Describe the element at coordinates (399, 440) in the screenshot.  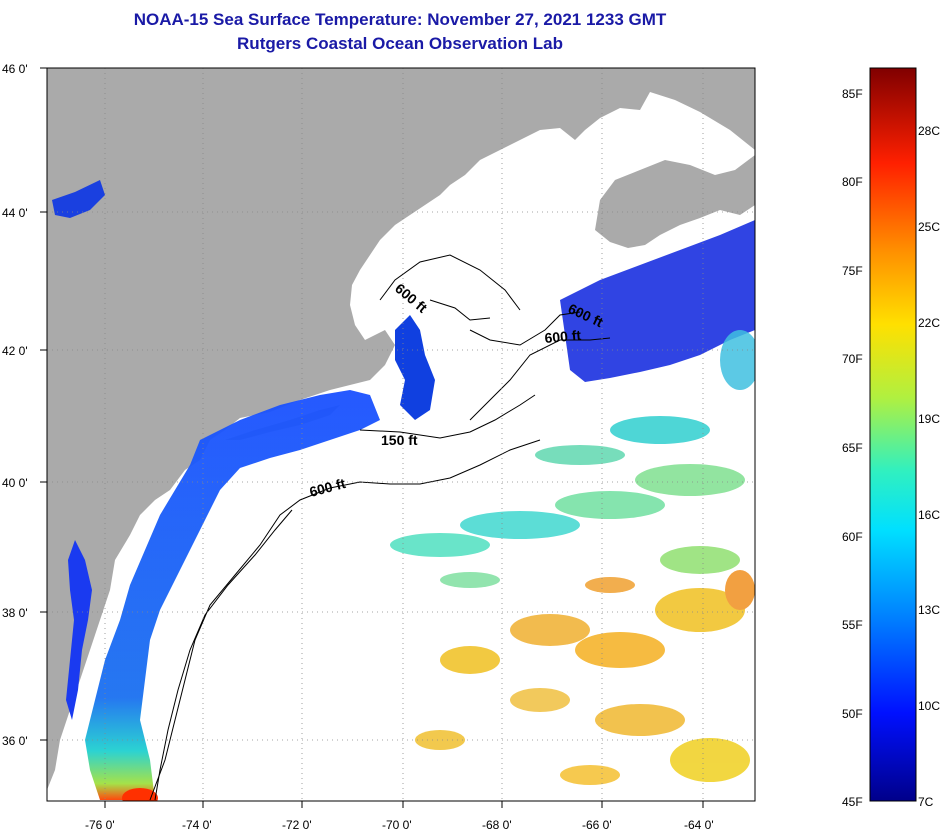
I see `contour-label-150: 150 ft` at that location.